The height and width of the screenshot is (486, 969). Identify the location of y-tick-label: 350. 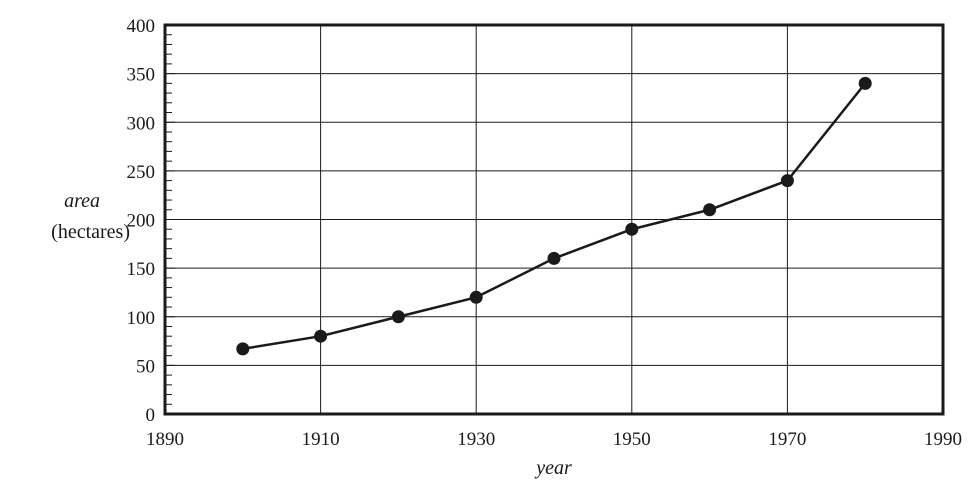
(141, 75).